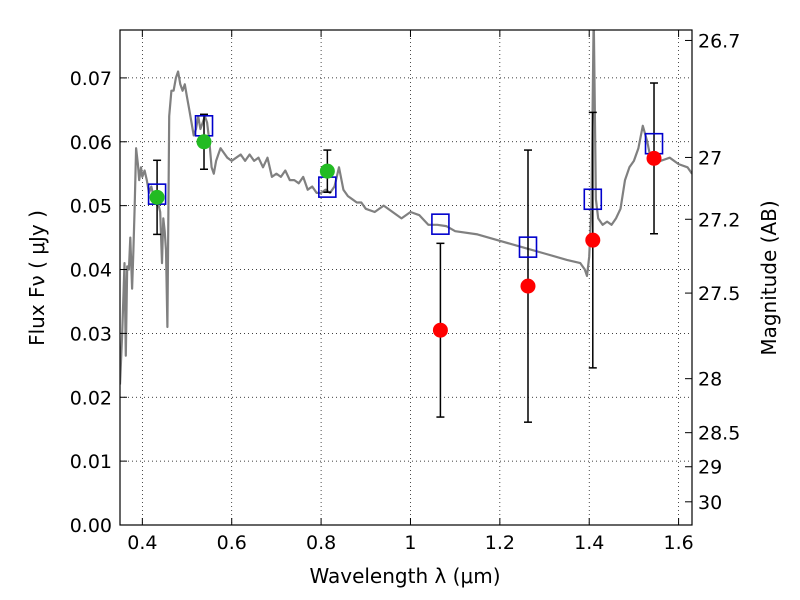  Describe the element at coordinates (500, 543) in the screenshot. I see `x-tick-label: 1.2` at that location.